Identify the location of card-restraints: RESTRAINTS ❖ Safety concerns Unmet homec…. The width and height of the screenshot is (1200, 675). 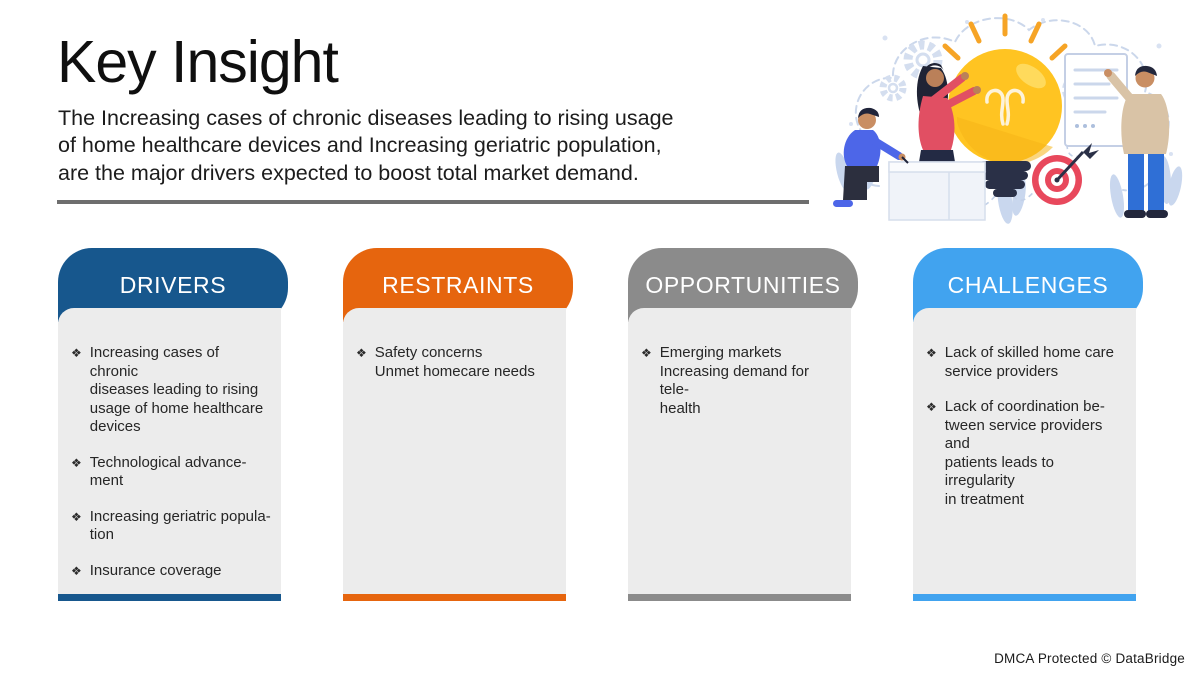
(458, 424).